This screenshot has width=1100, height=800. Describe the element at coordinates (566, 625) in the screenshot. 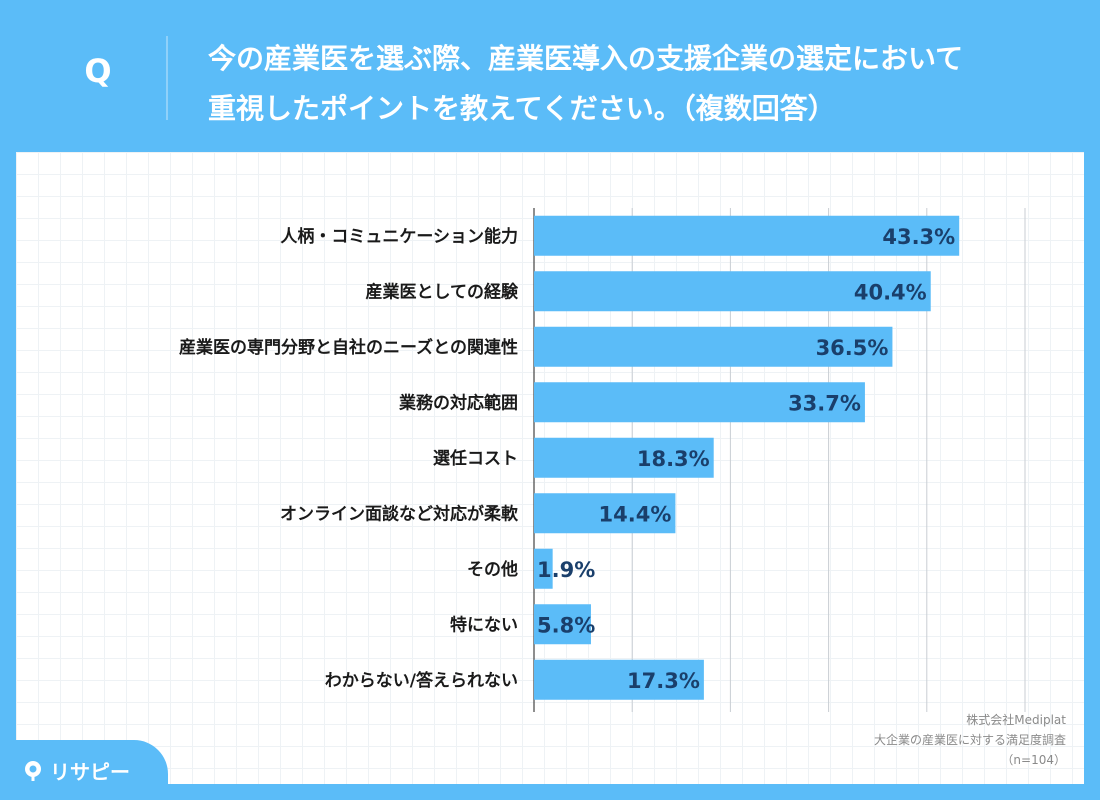

I see `value-label: 5.8%` at that location.